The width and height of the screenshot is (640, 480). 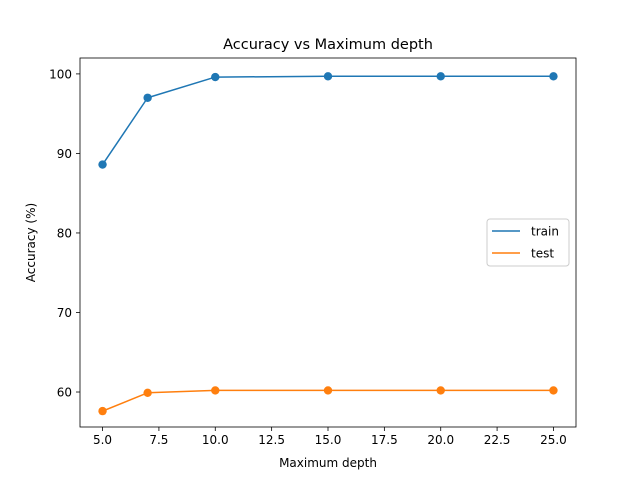 I want to click on train-line, so click(x=328, y=120).